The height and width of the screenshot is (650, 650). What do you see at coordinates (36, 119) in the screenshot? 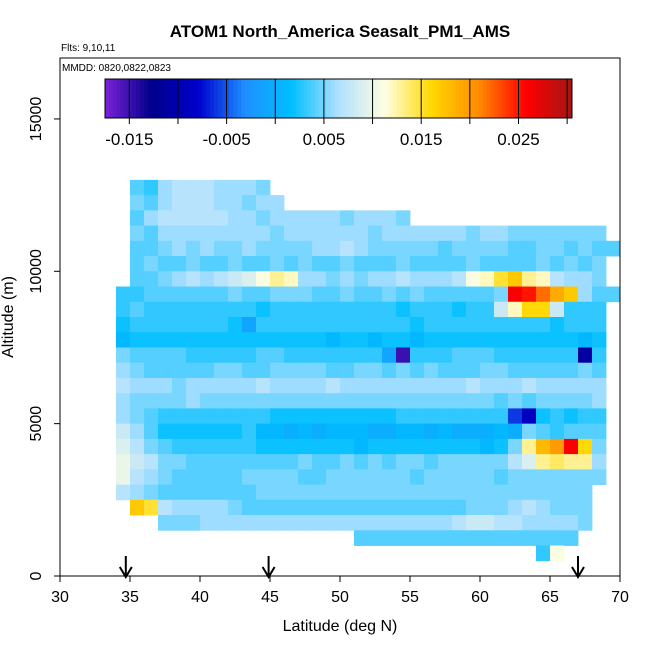
I see `y-tick-label: 15000` at bounding box center [36, 119].